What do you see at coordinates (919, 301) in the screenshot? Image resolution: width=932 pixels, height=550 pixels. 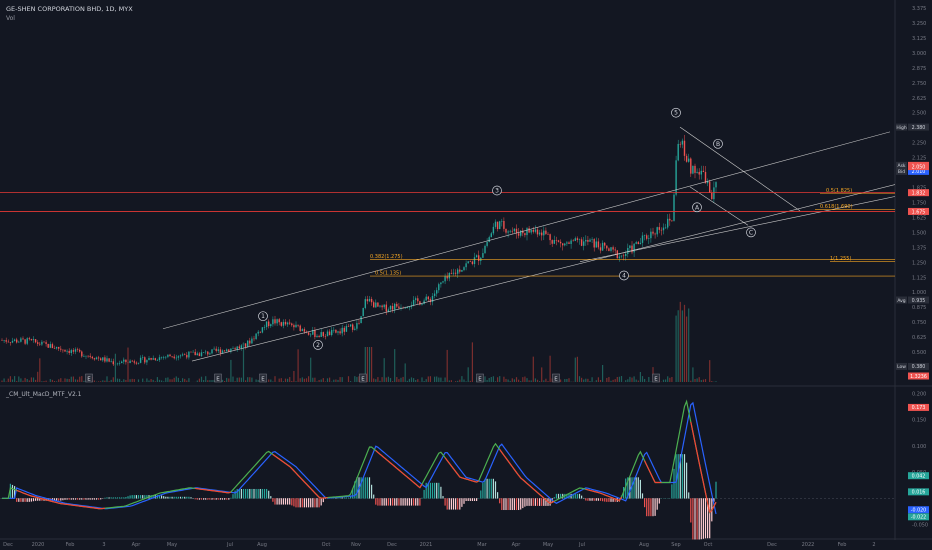 I see `price-marker-value: 0.935` at bounding box center [919, 301].